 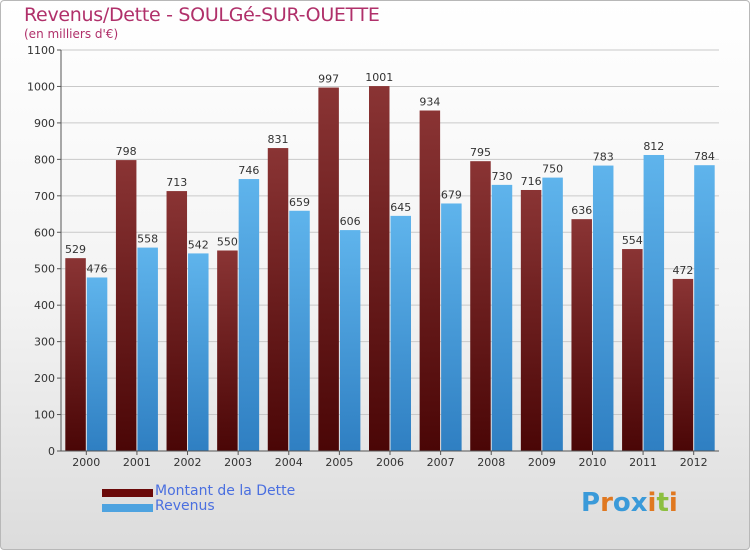 I want to click on y-tick-label: 600, so click(x=44, y=232).